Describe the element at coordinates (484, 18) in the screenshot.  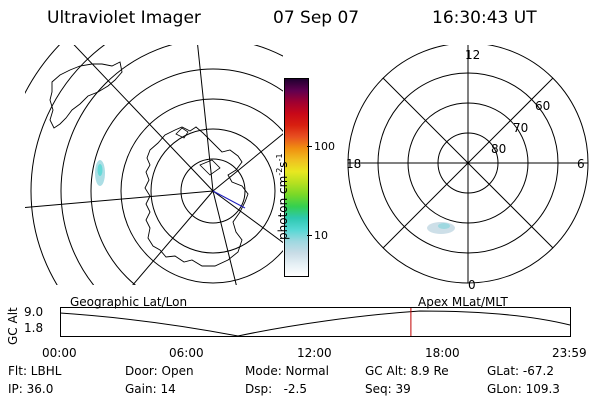
I see `observation-time: 16:30:43 UT` at that location.